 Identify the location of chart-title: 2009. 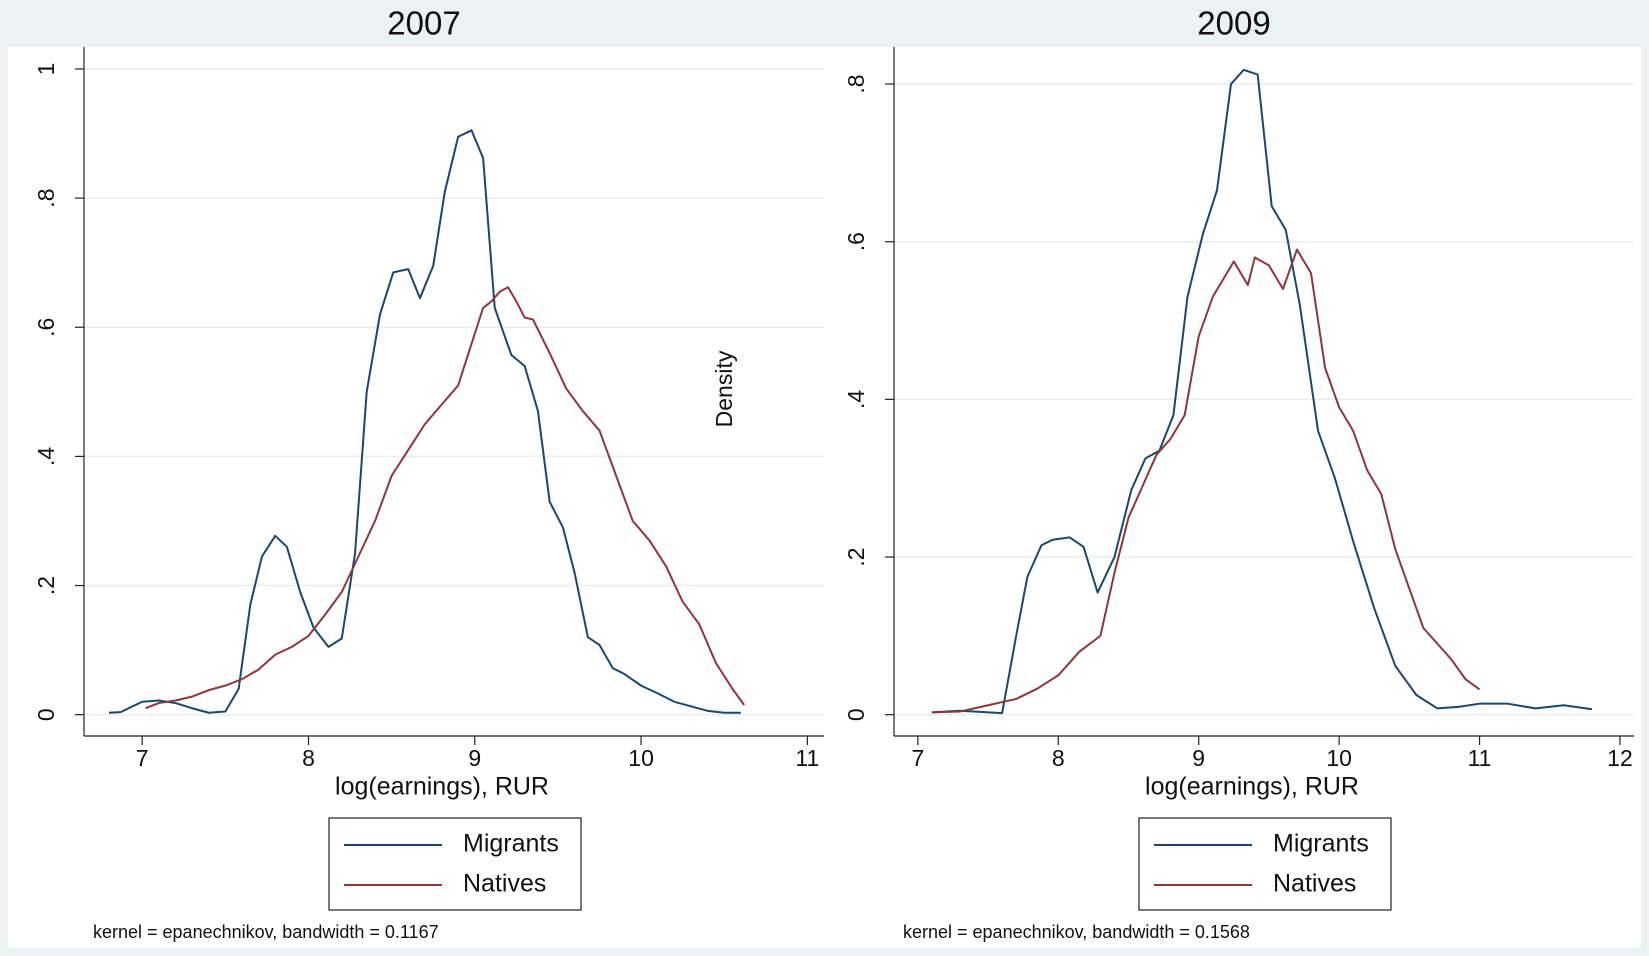
(1233, 23).